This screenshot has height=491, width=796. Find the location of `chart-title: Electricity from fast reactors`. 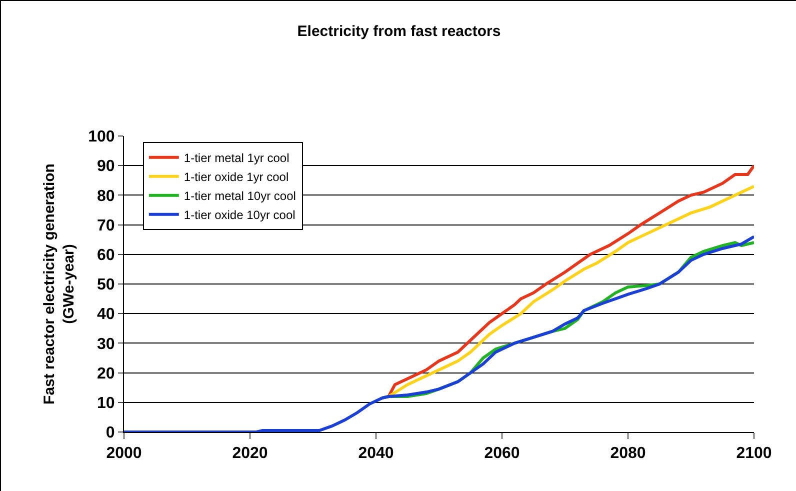

chart-title: Electricity from fast reactors is located at coordinates (399, 31).